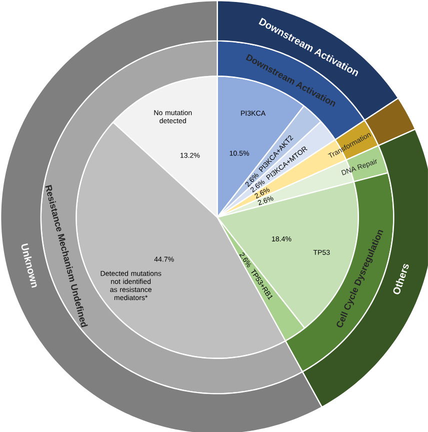  Describe the element at coordinates (401, 279) in the screenshot. I see `slice-label: Others` at that location.